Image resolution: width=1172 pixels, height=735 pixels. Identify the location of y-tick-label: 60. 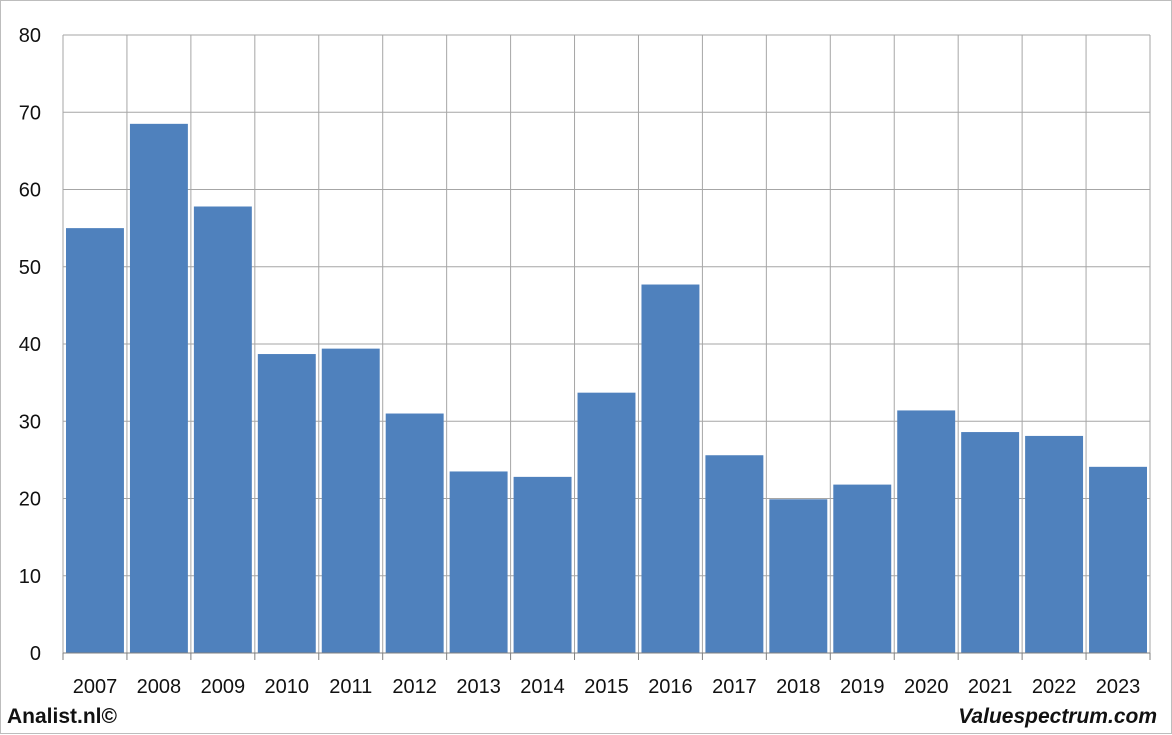
(30, 191).